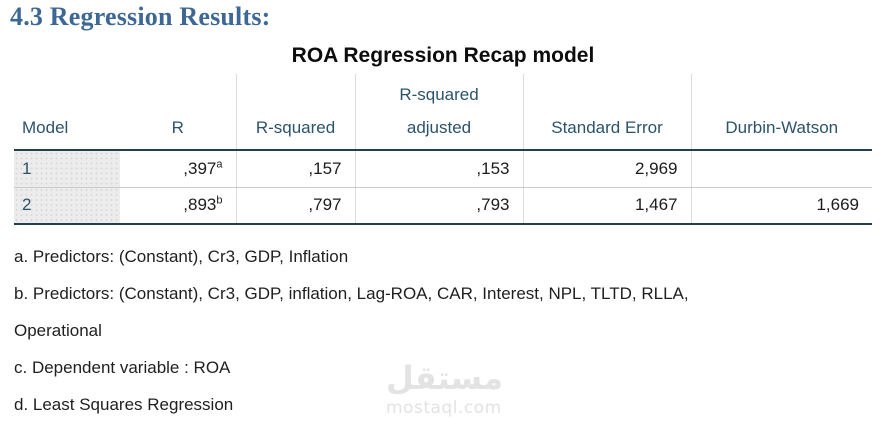 The width and height of the screenshot is (886, 430). I want to click on cell-r-squared-1: ,157, so click(295, 169).